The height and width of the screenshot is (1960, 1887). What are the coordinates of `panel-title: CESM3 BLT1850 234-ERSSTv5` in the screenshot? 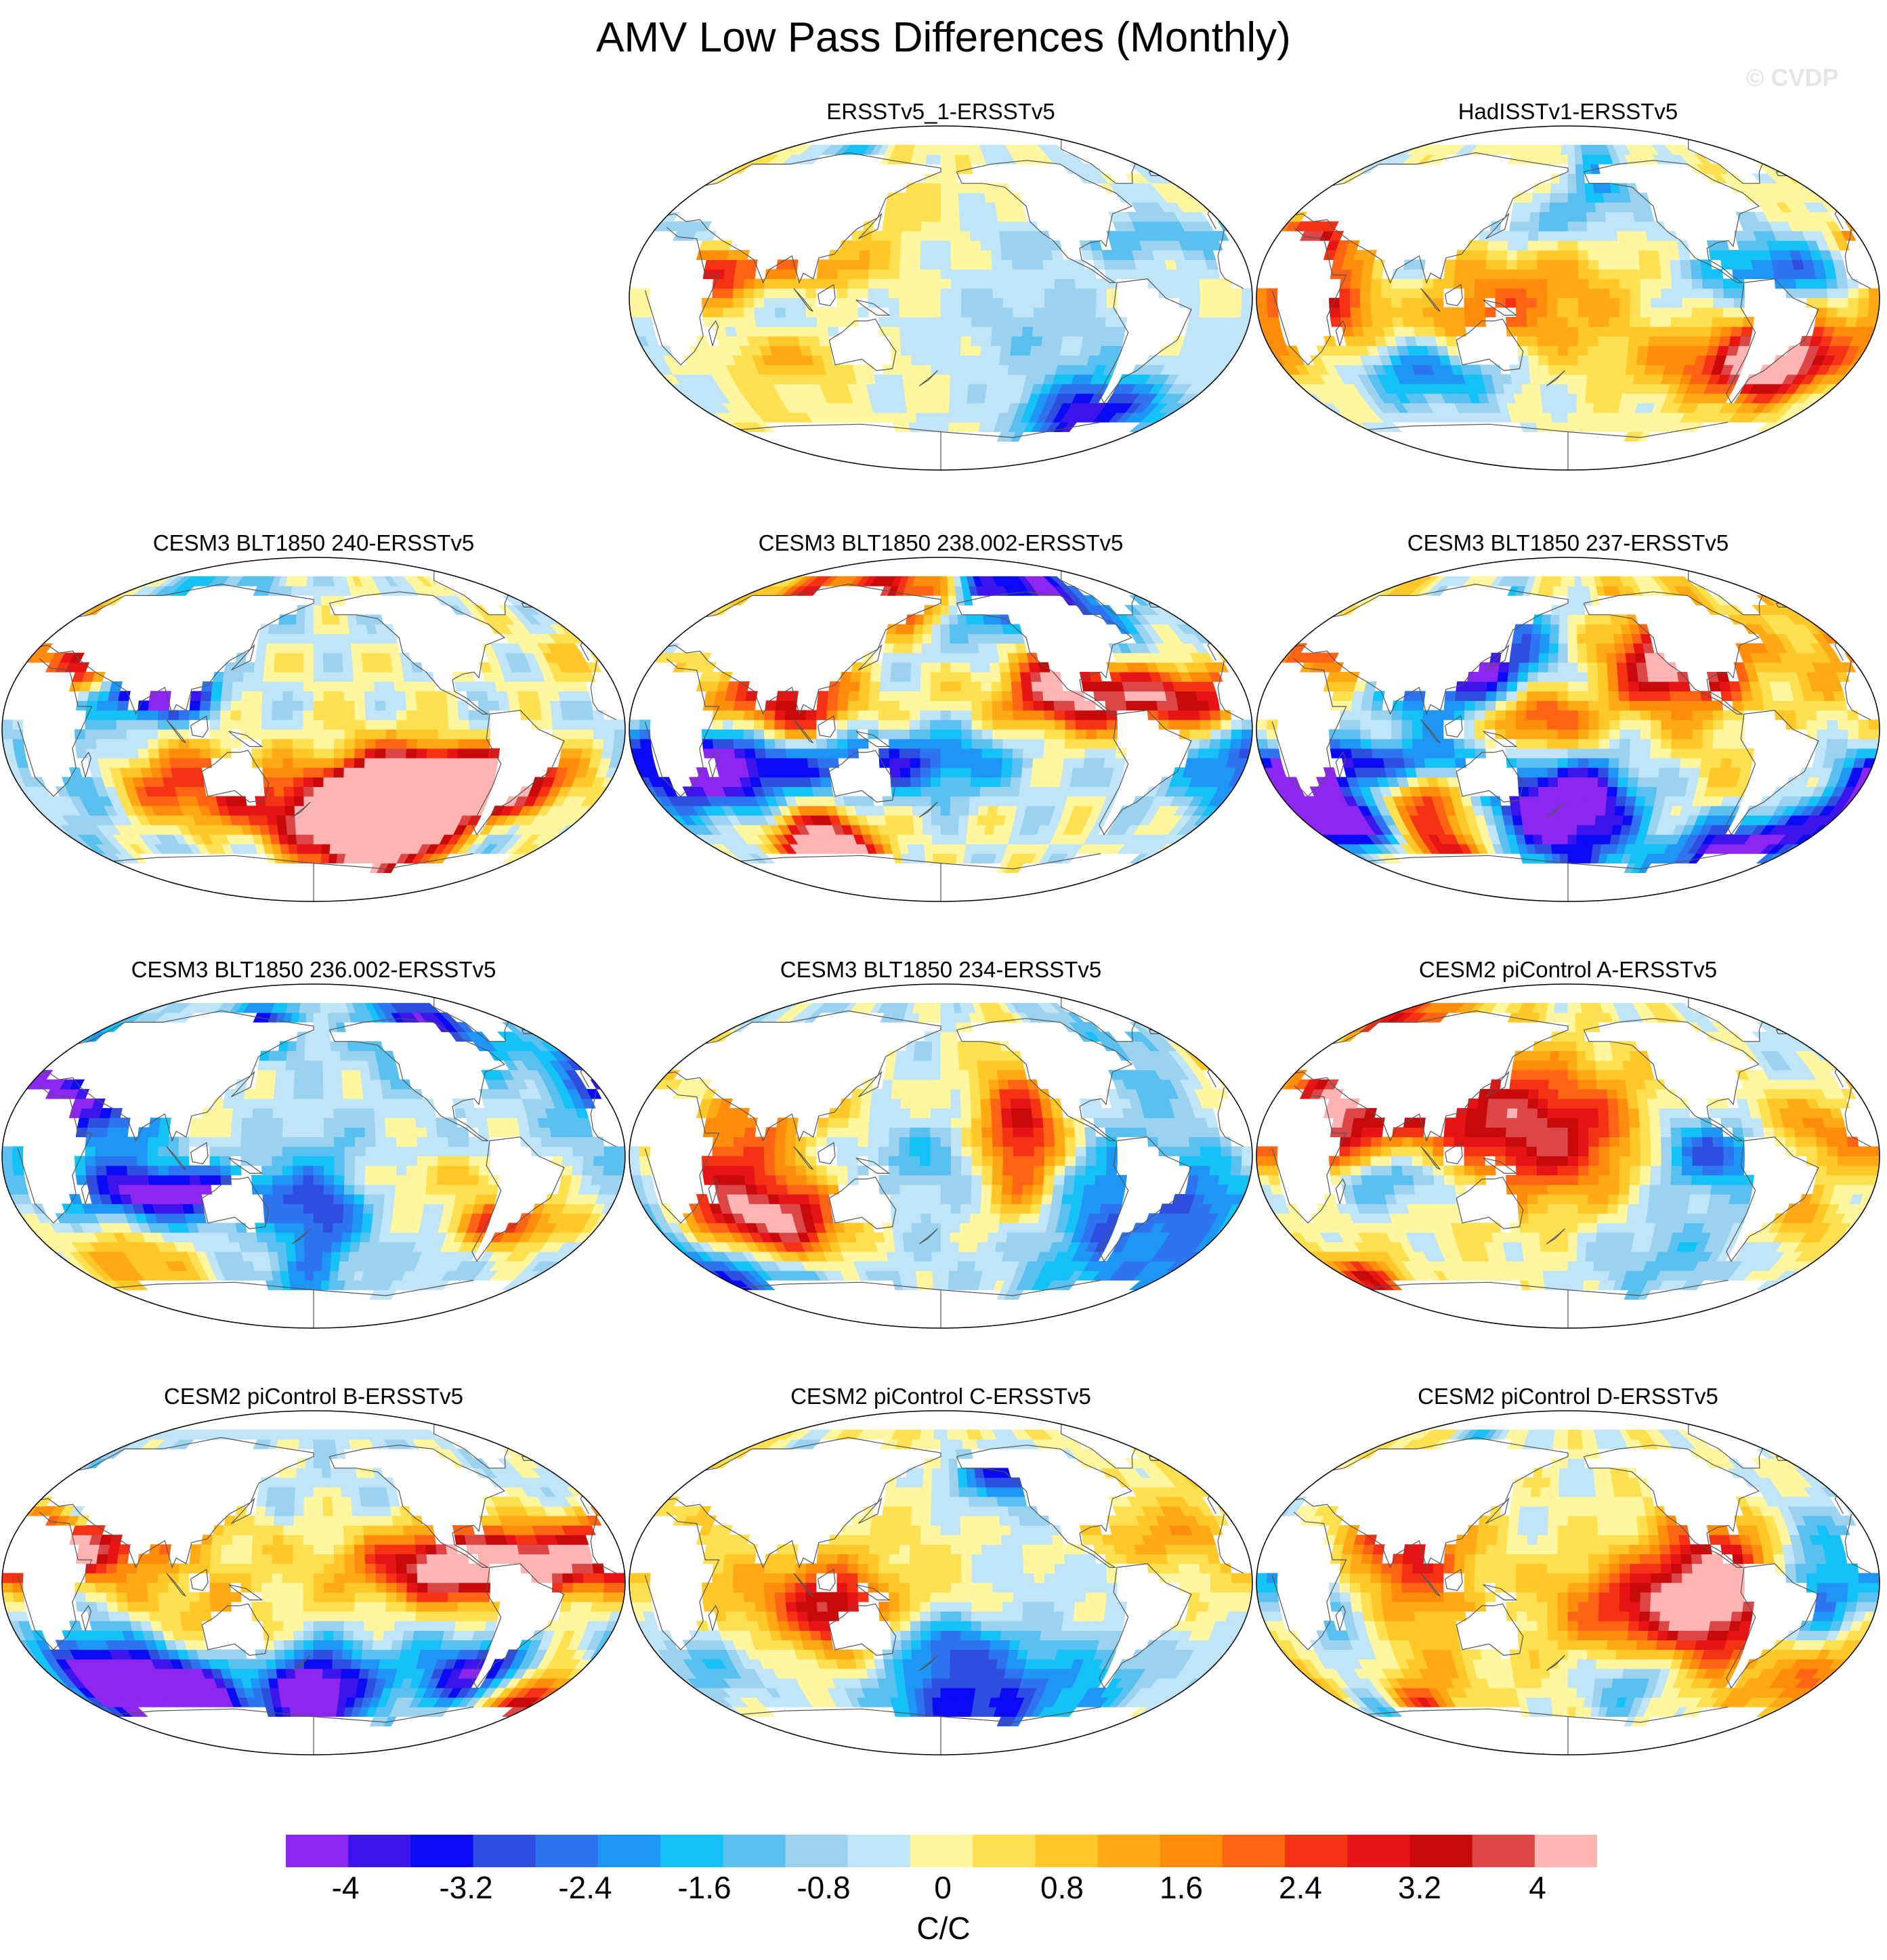 It's located at (941, 969).